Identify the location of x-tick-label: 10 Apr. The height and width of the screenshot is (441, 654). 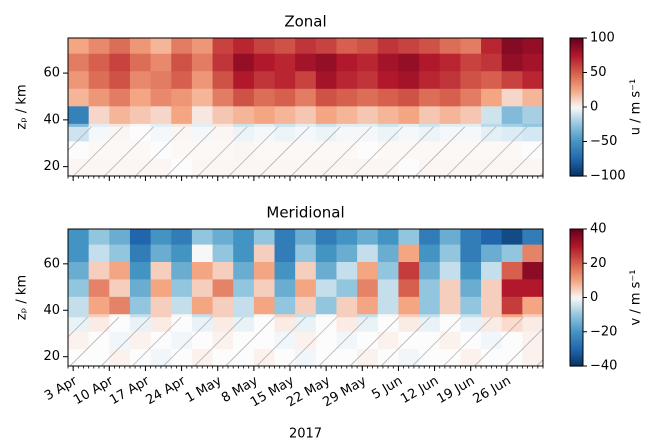
(93, 390).